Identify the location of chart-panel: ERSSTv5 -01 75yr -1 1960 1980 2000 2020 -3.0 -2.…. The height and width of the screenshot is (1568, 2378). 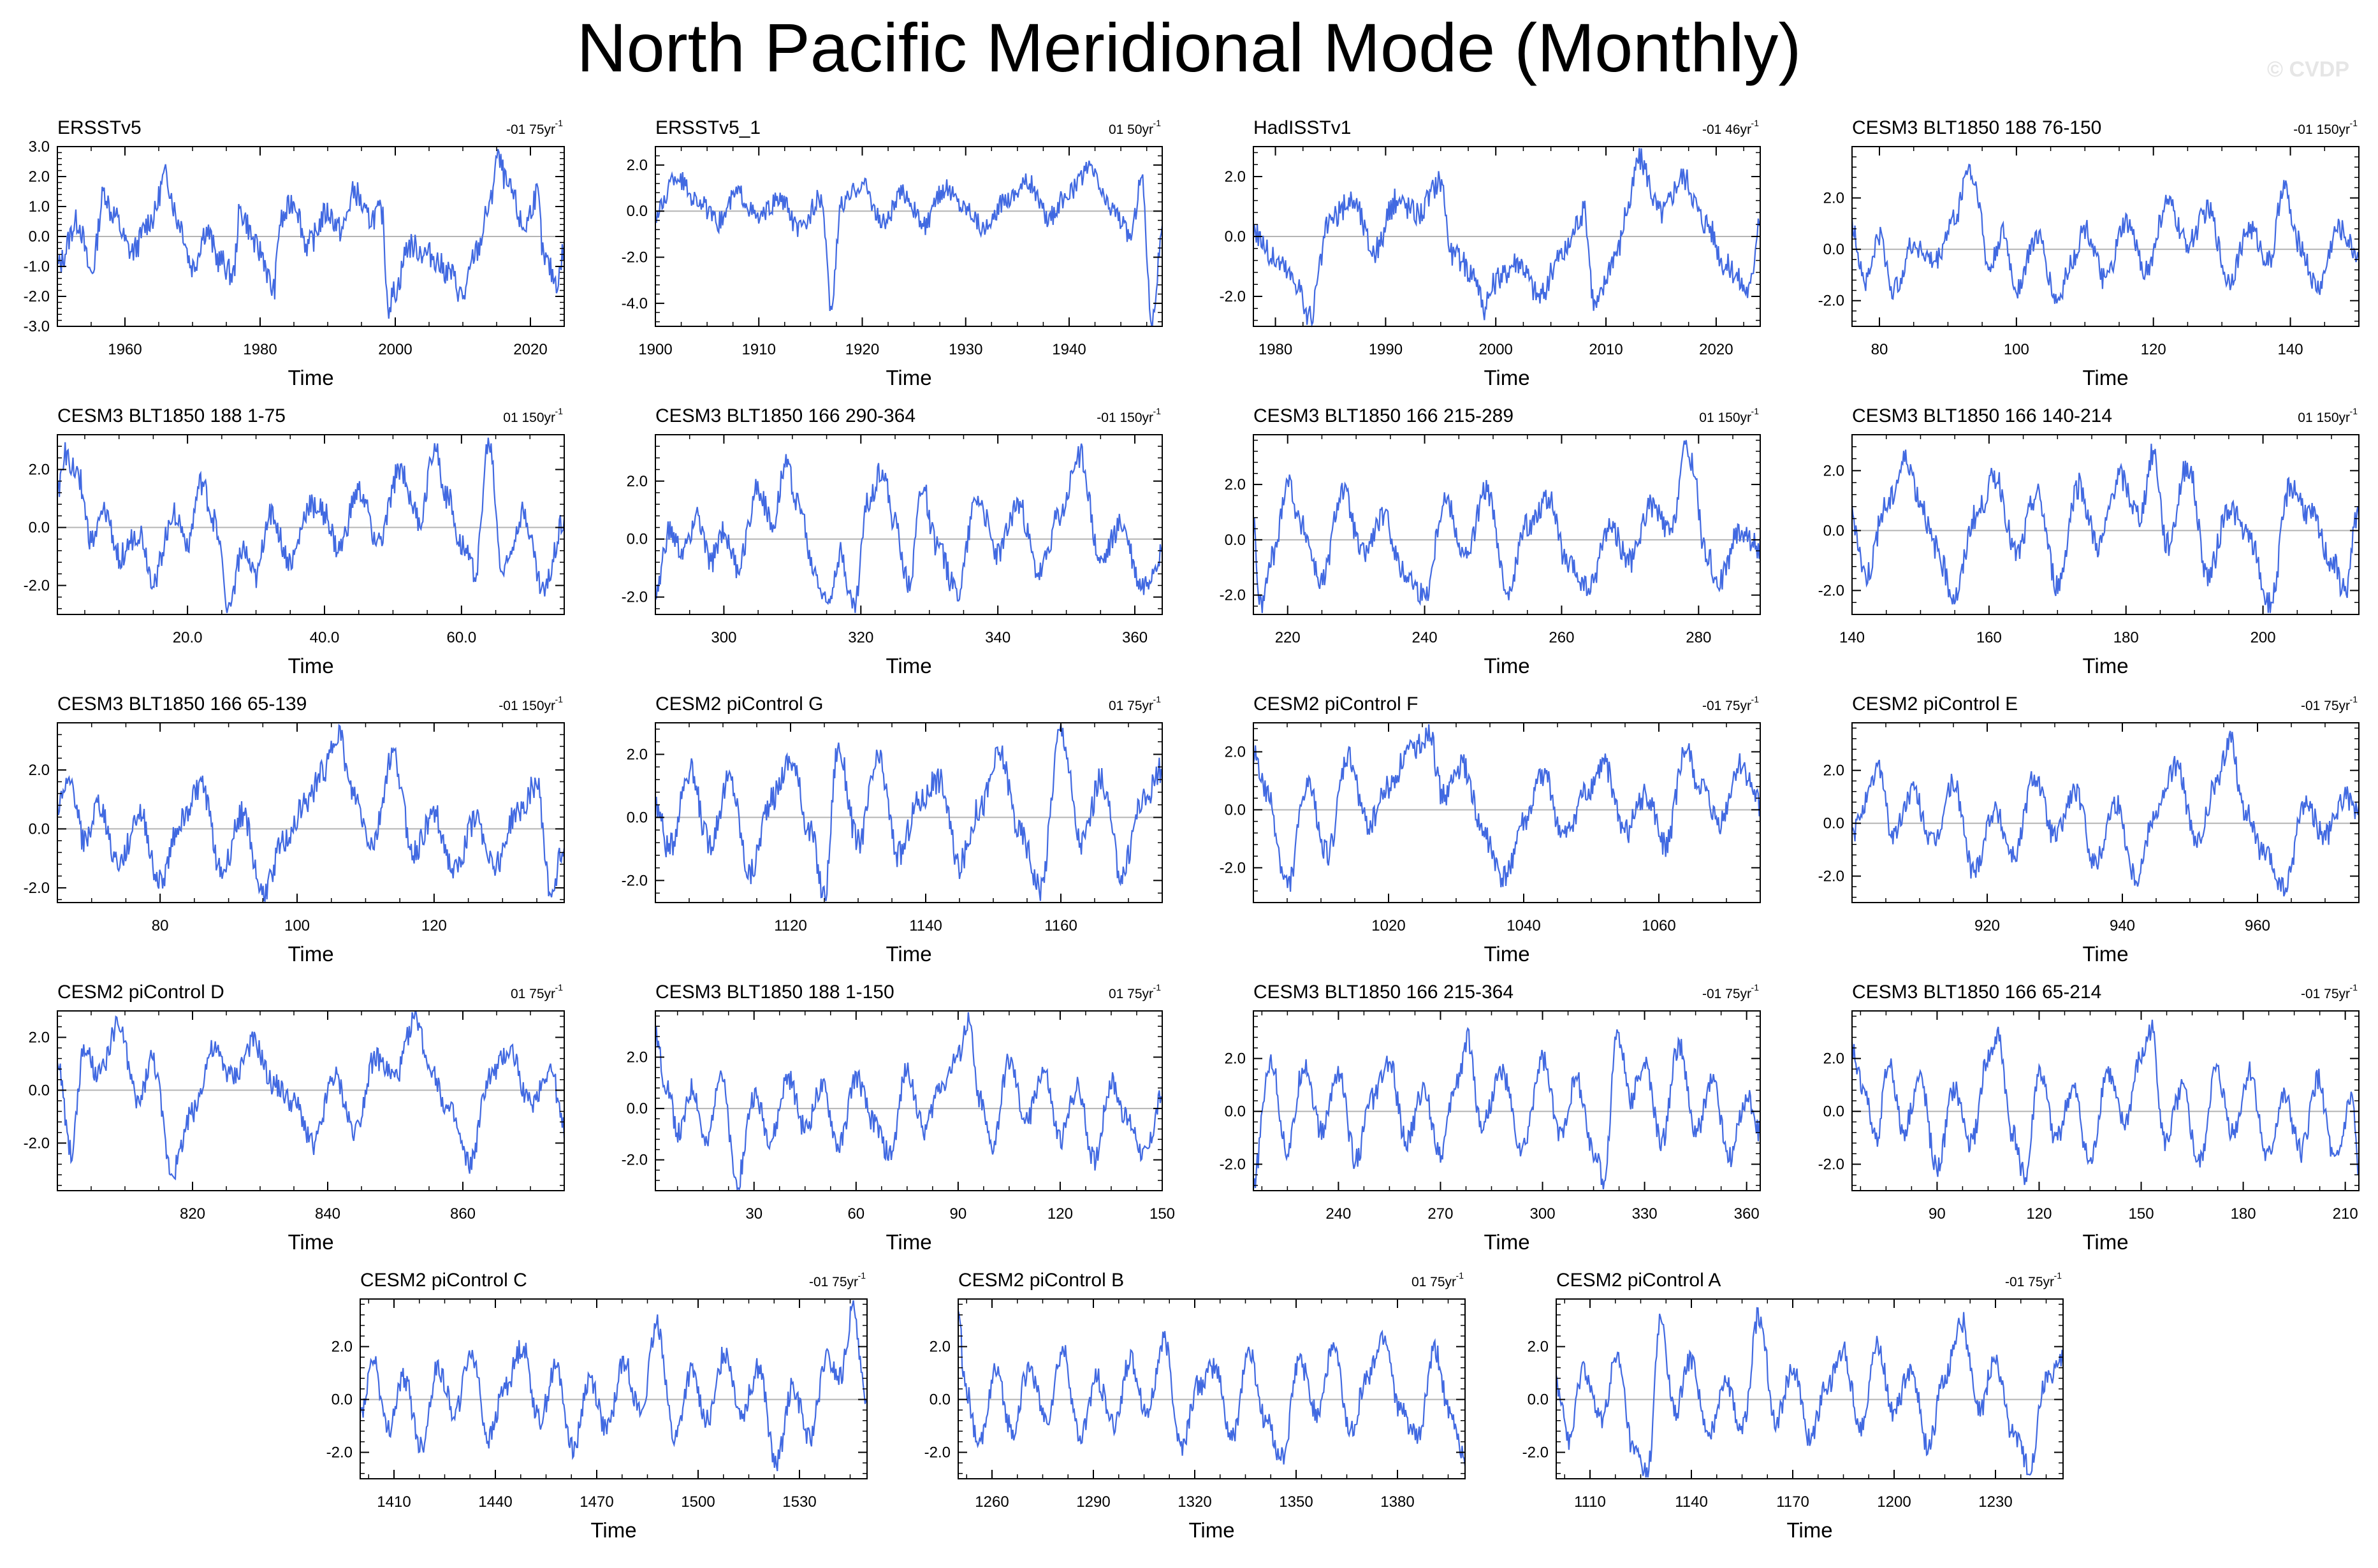
(294, 253).